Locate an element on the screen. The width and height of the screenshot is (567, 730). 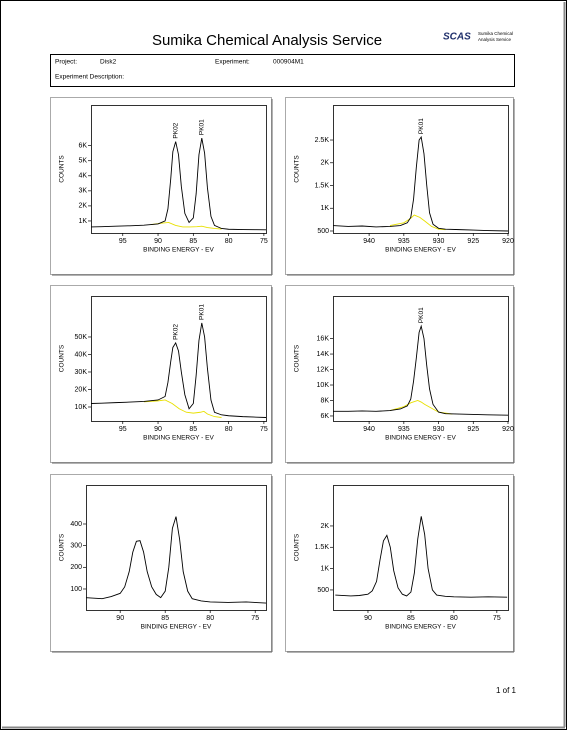
y-tick-label: 40K is located at coordinates (81, 354).